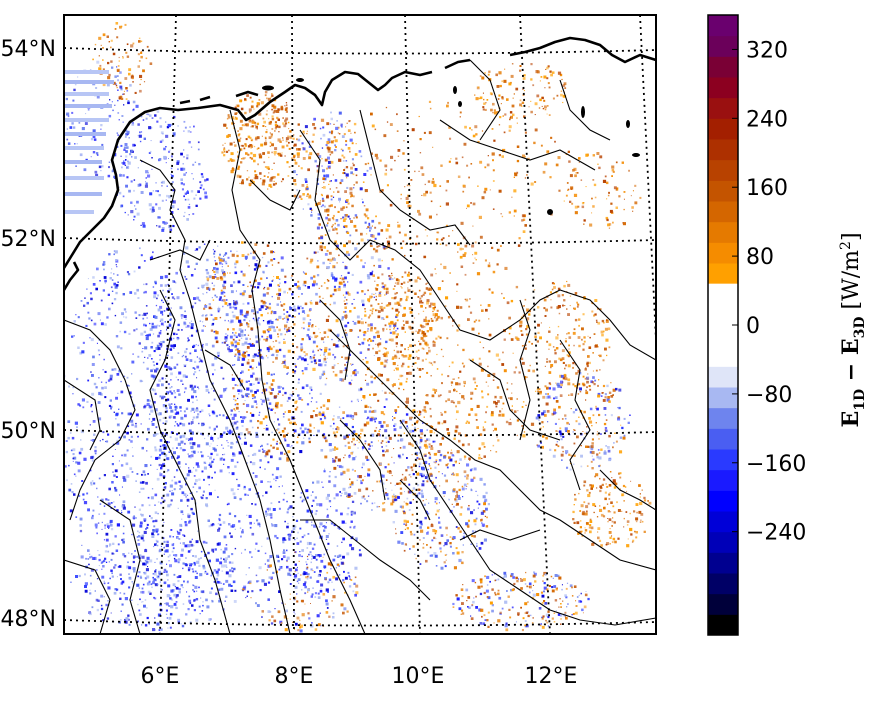 The height and width of the screenshot is (703, 875). I want to click on label-sub-1: 1D, so click(860, 400).